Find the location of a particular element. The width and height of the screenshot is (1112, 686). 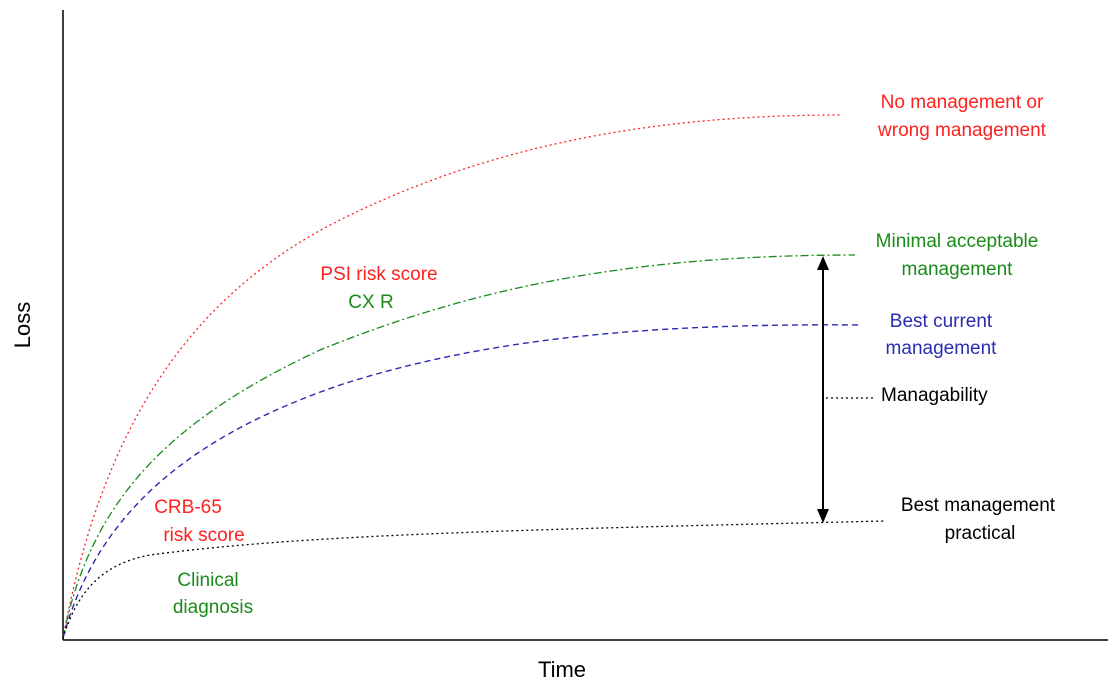

x-axis-label: Time is located at coordinates (562, 669).